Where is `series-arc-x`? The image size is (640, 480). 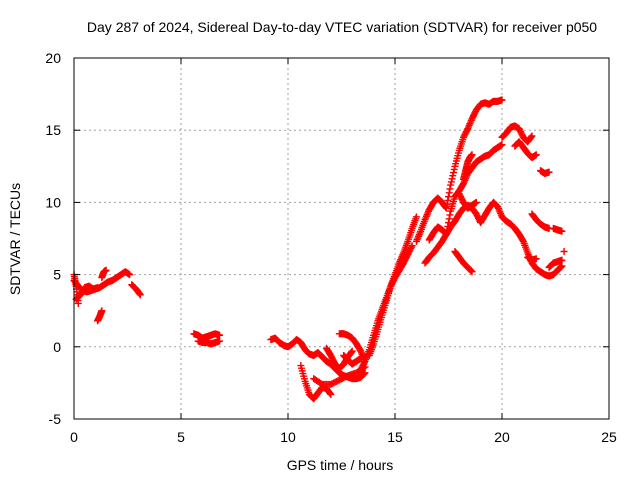 series-arc-x is located at coordinates (525, 150).